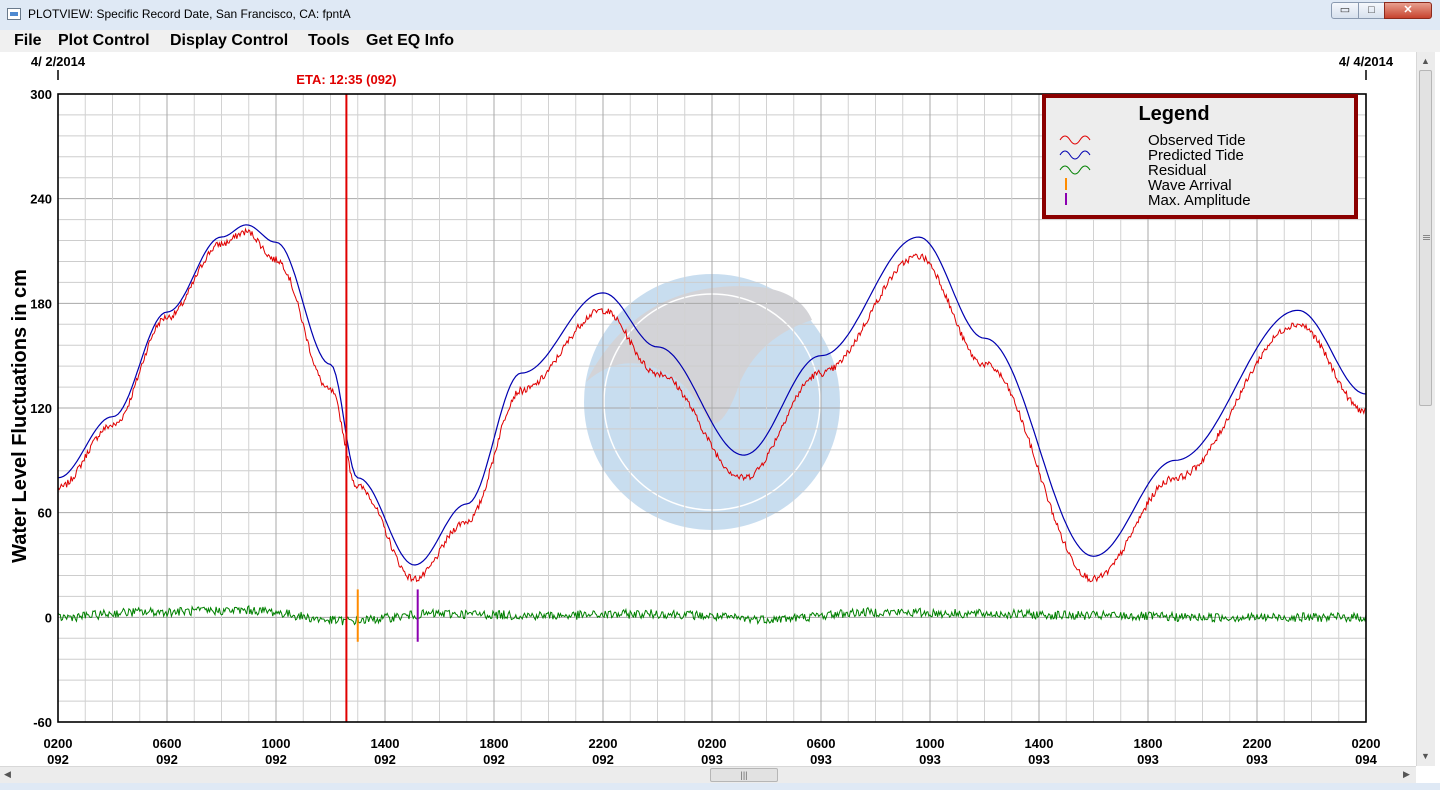  I want to click on x-start-date-label: 4/ 2/2014, so click(58, 61).